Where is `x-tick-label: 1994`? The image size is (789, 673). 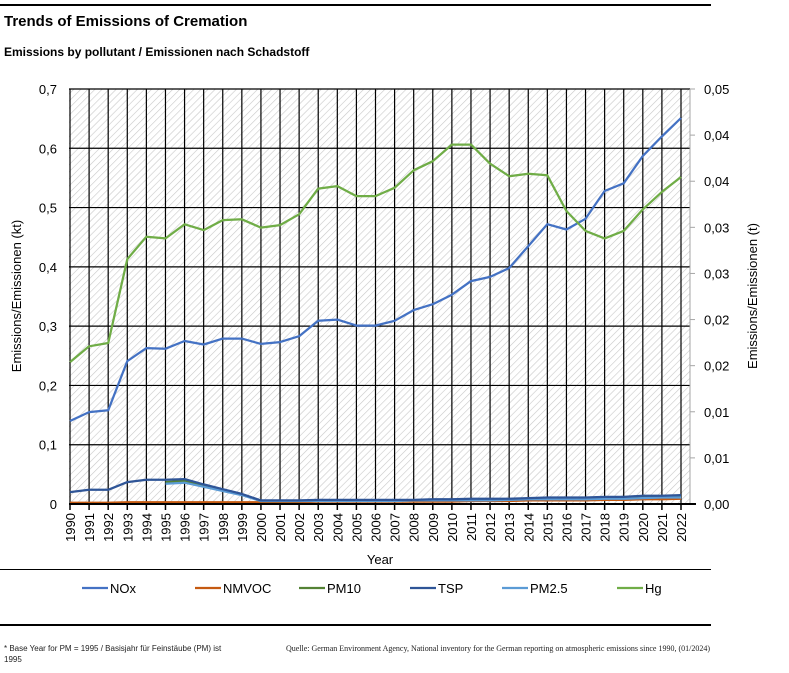
x-tick-label: 1994 is located at coordinates (146, 527).